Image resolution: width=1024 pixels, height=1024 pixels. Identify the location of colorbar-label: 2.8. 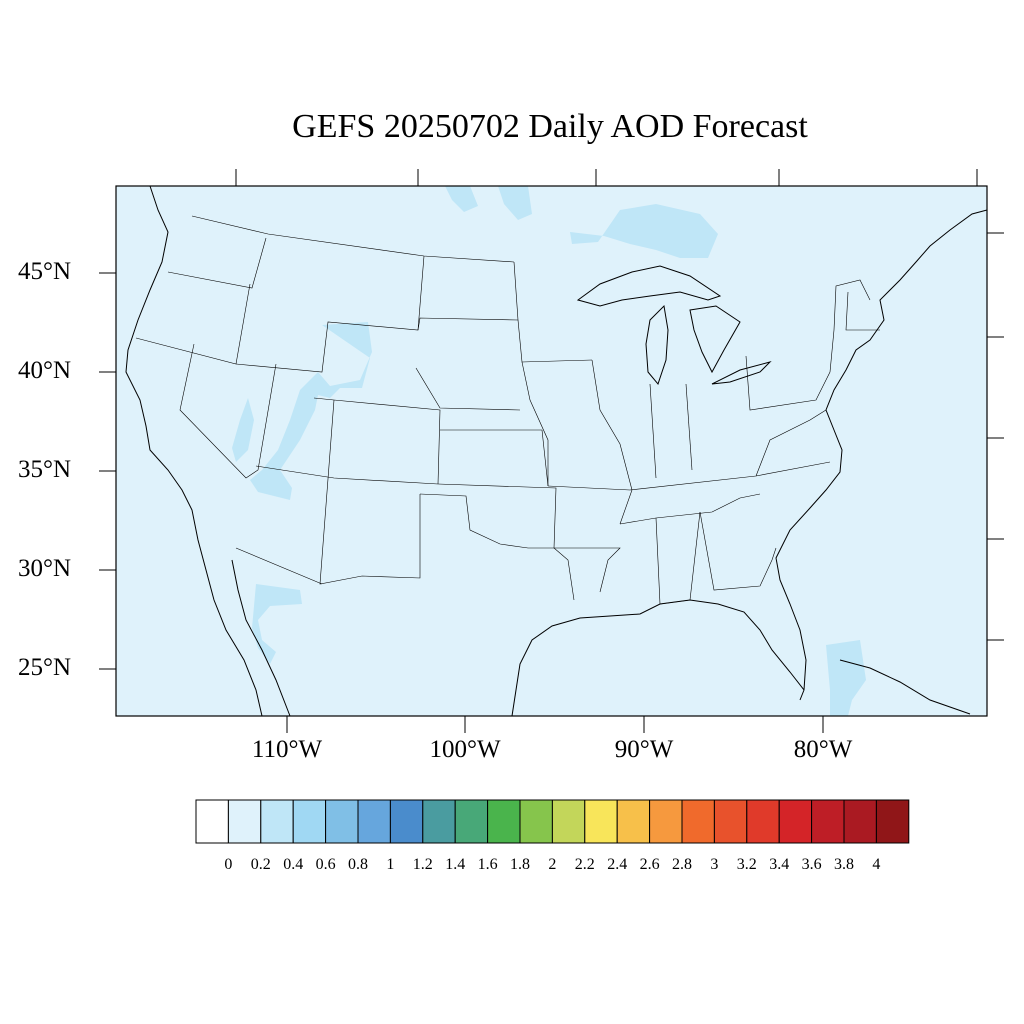
(682, 864).